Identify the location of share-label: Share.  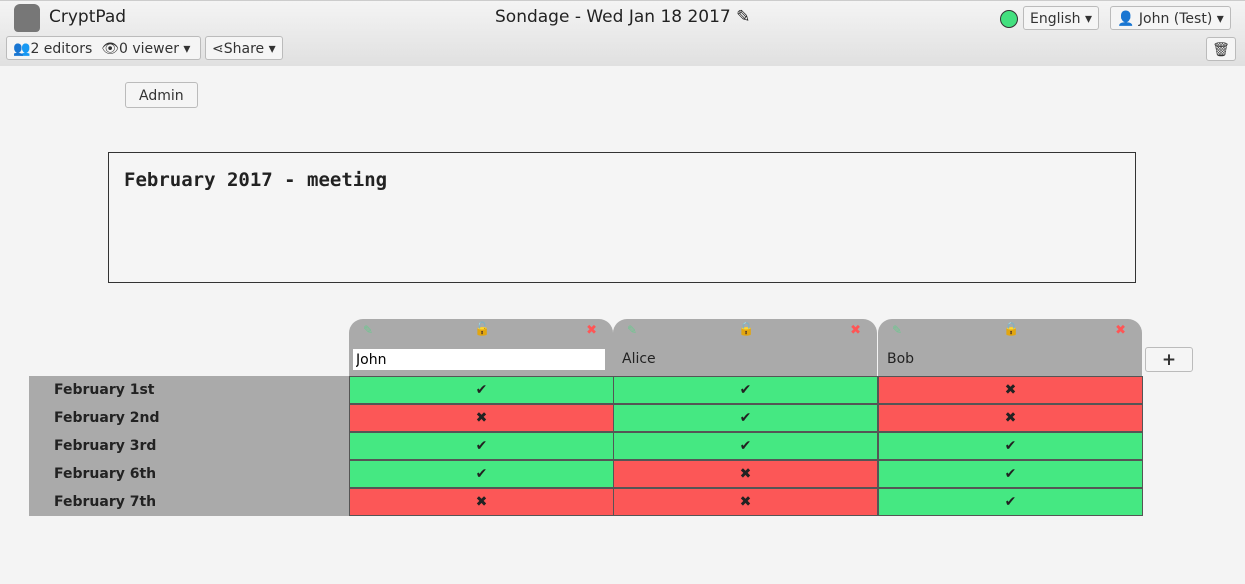
(244, 49).